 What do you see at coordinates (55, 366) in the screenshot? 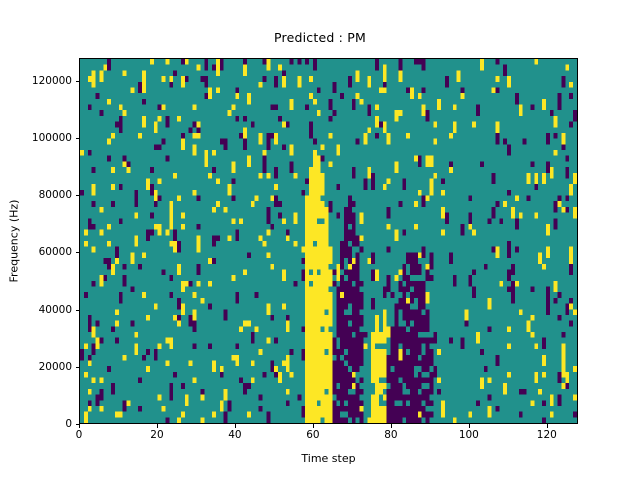
I see `y-tick-label: 20000` at bounding box center [55, 366].